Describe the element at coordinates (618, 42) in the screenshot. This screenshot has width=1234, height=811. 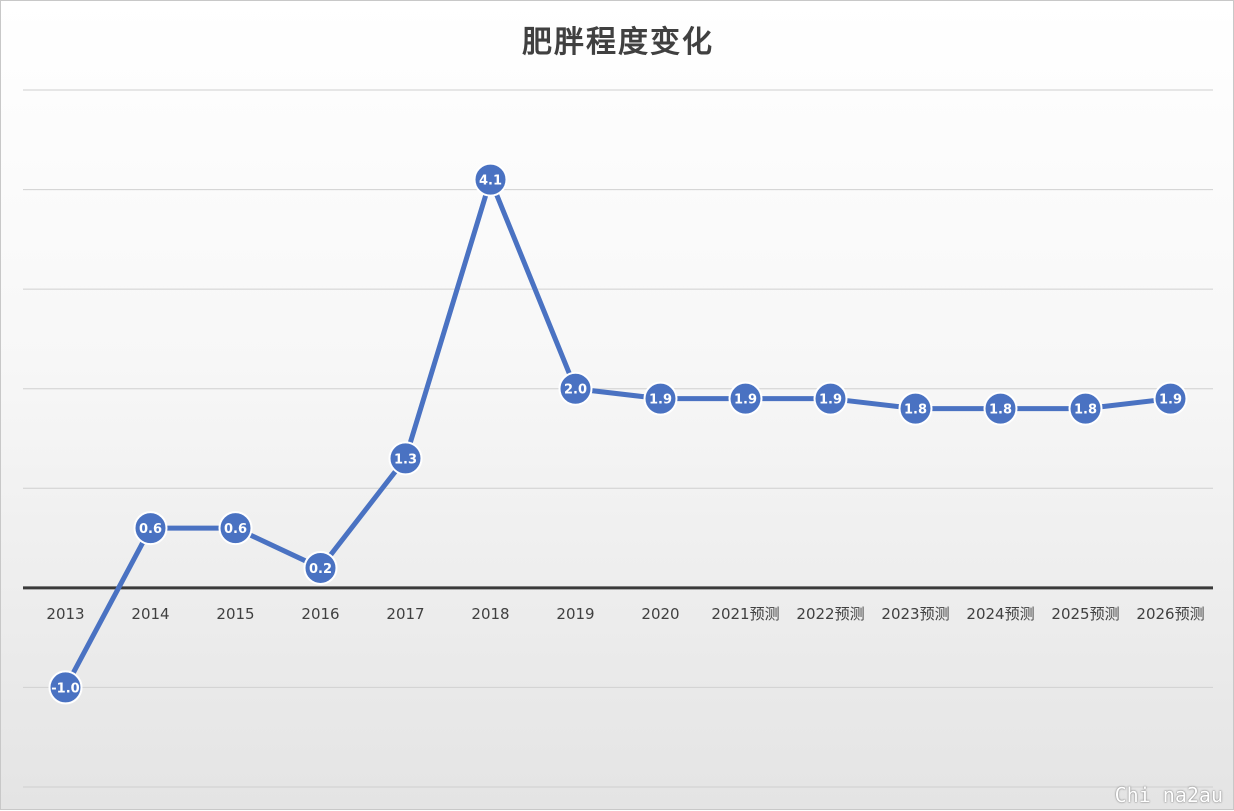
I see `chart-title: 肥胖程度变化` at that location.